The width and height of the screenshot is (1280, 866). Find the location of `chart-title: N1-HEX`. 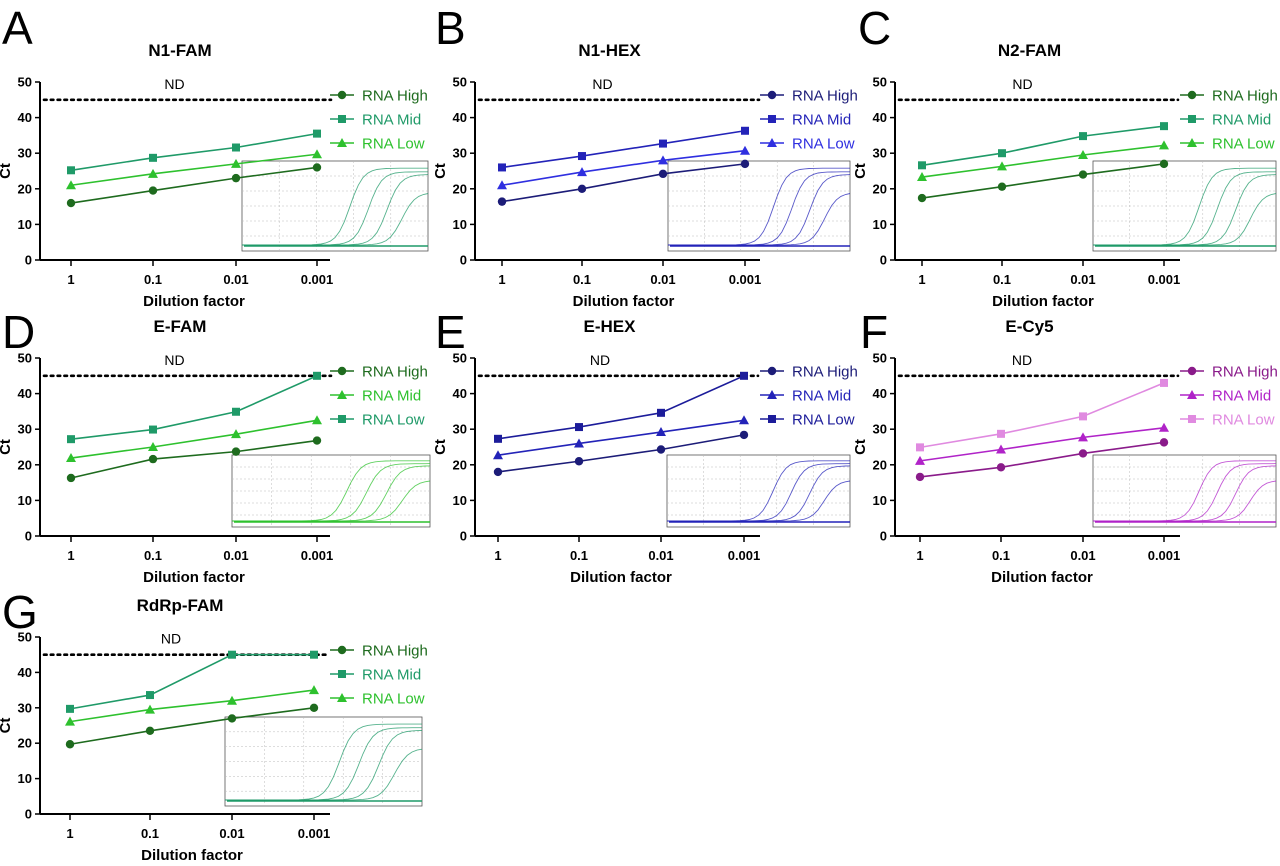

chart-title: N1-HEX is located at coordinates (609, 50).